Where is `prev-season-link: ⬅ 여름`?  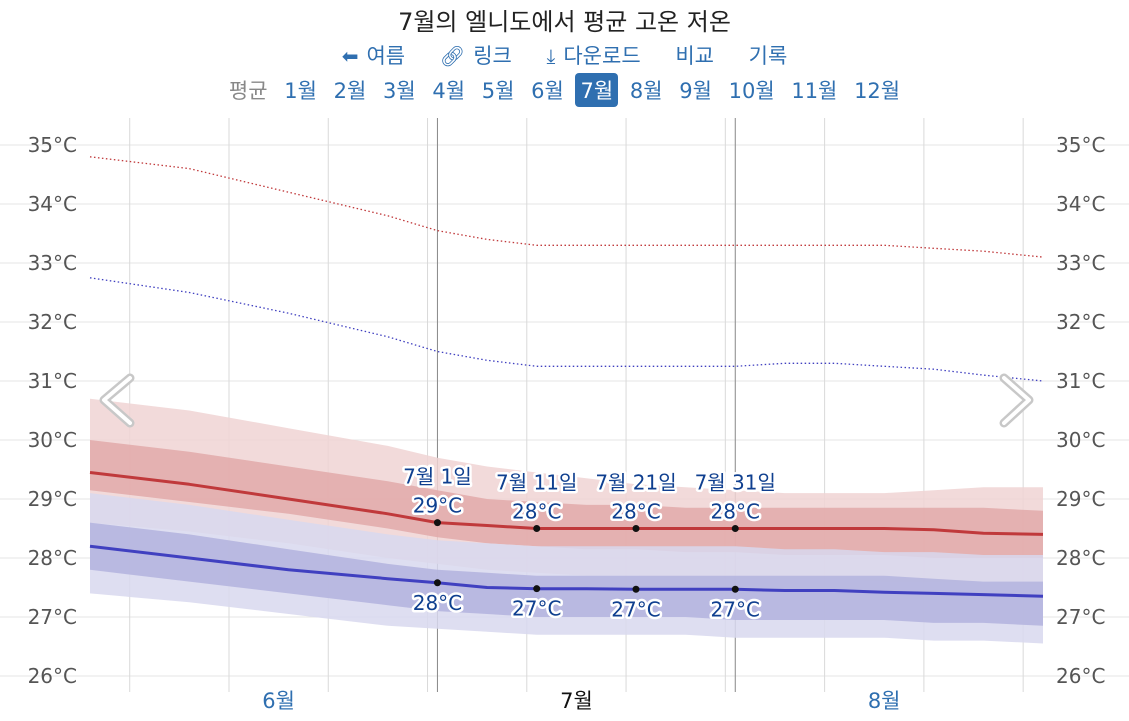
prev-season-link: ⬅ 여름 is located at coordinates (373, 55).